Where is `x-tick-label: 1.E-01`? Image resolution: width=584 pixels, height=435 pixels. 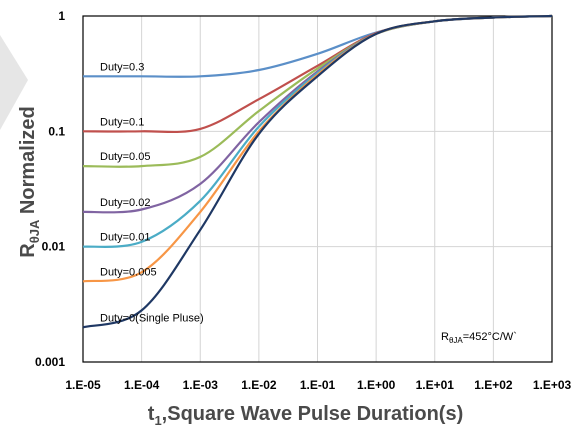 x-tick-label: 1.E-01 is located at coordinates (318, 385).